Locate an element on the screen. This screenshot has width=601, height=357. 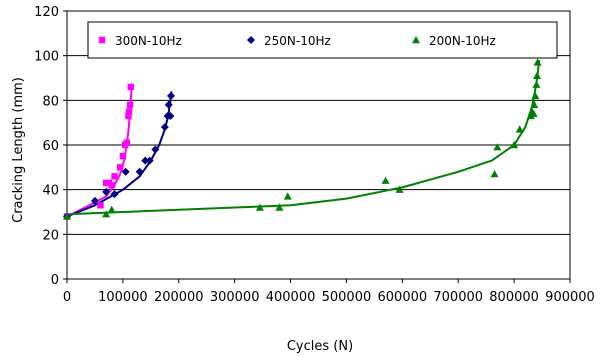
y-tick-label-2: 40 is located at coordinates (50, 191).